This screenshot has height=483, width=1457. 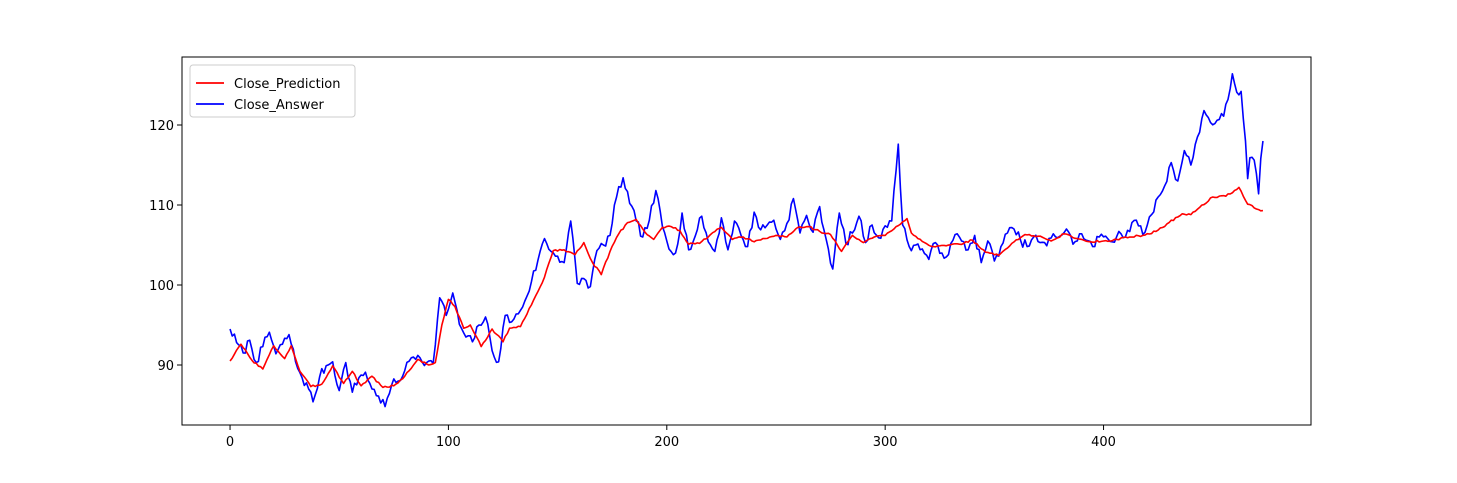 I want to click on y-tick-label: 120, so click(x=161, y=126).